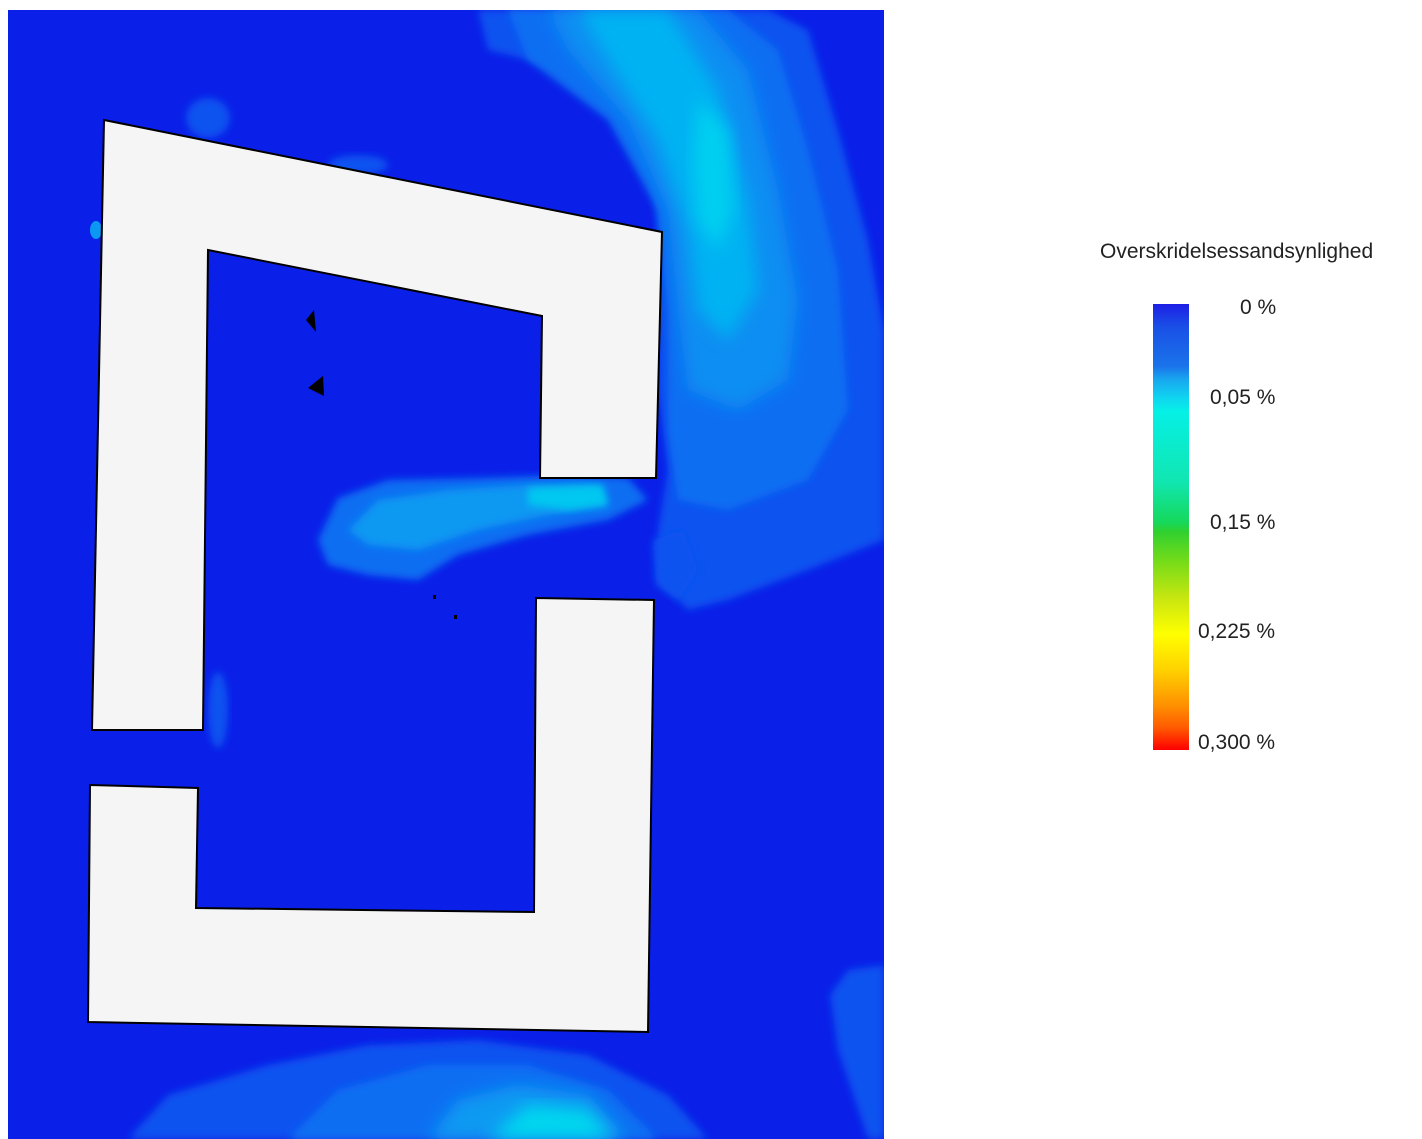 This screenshot has width=1422, height=1139. What do you see at coordinates (1243, 397) in the screenshot?
I see `legend-tick-1: 0,05 %` at bounding box center [1243, 397].